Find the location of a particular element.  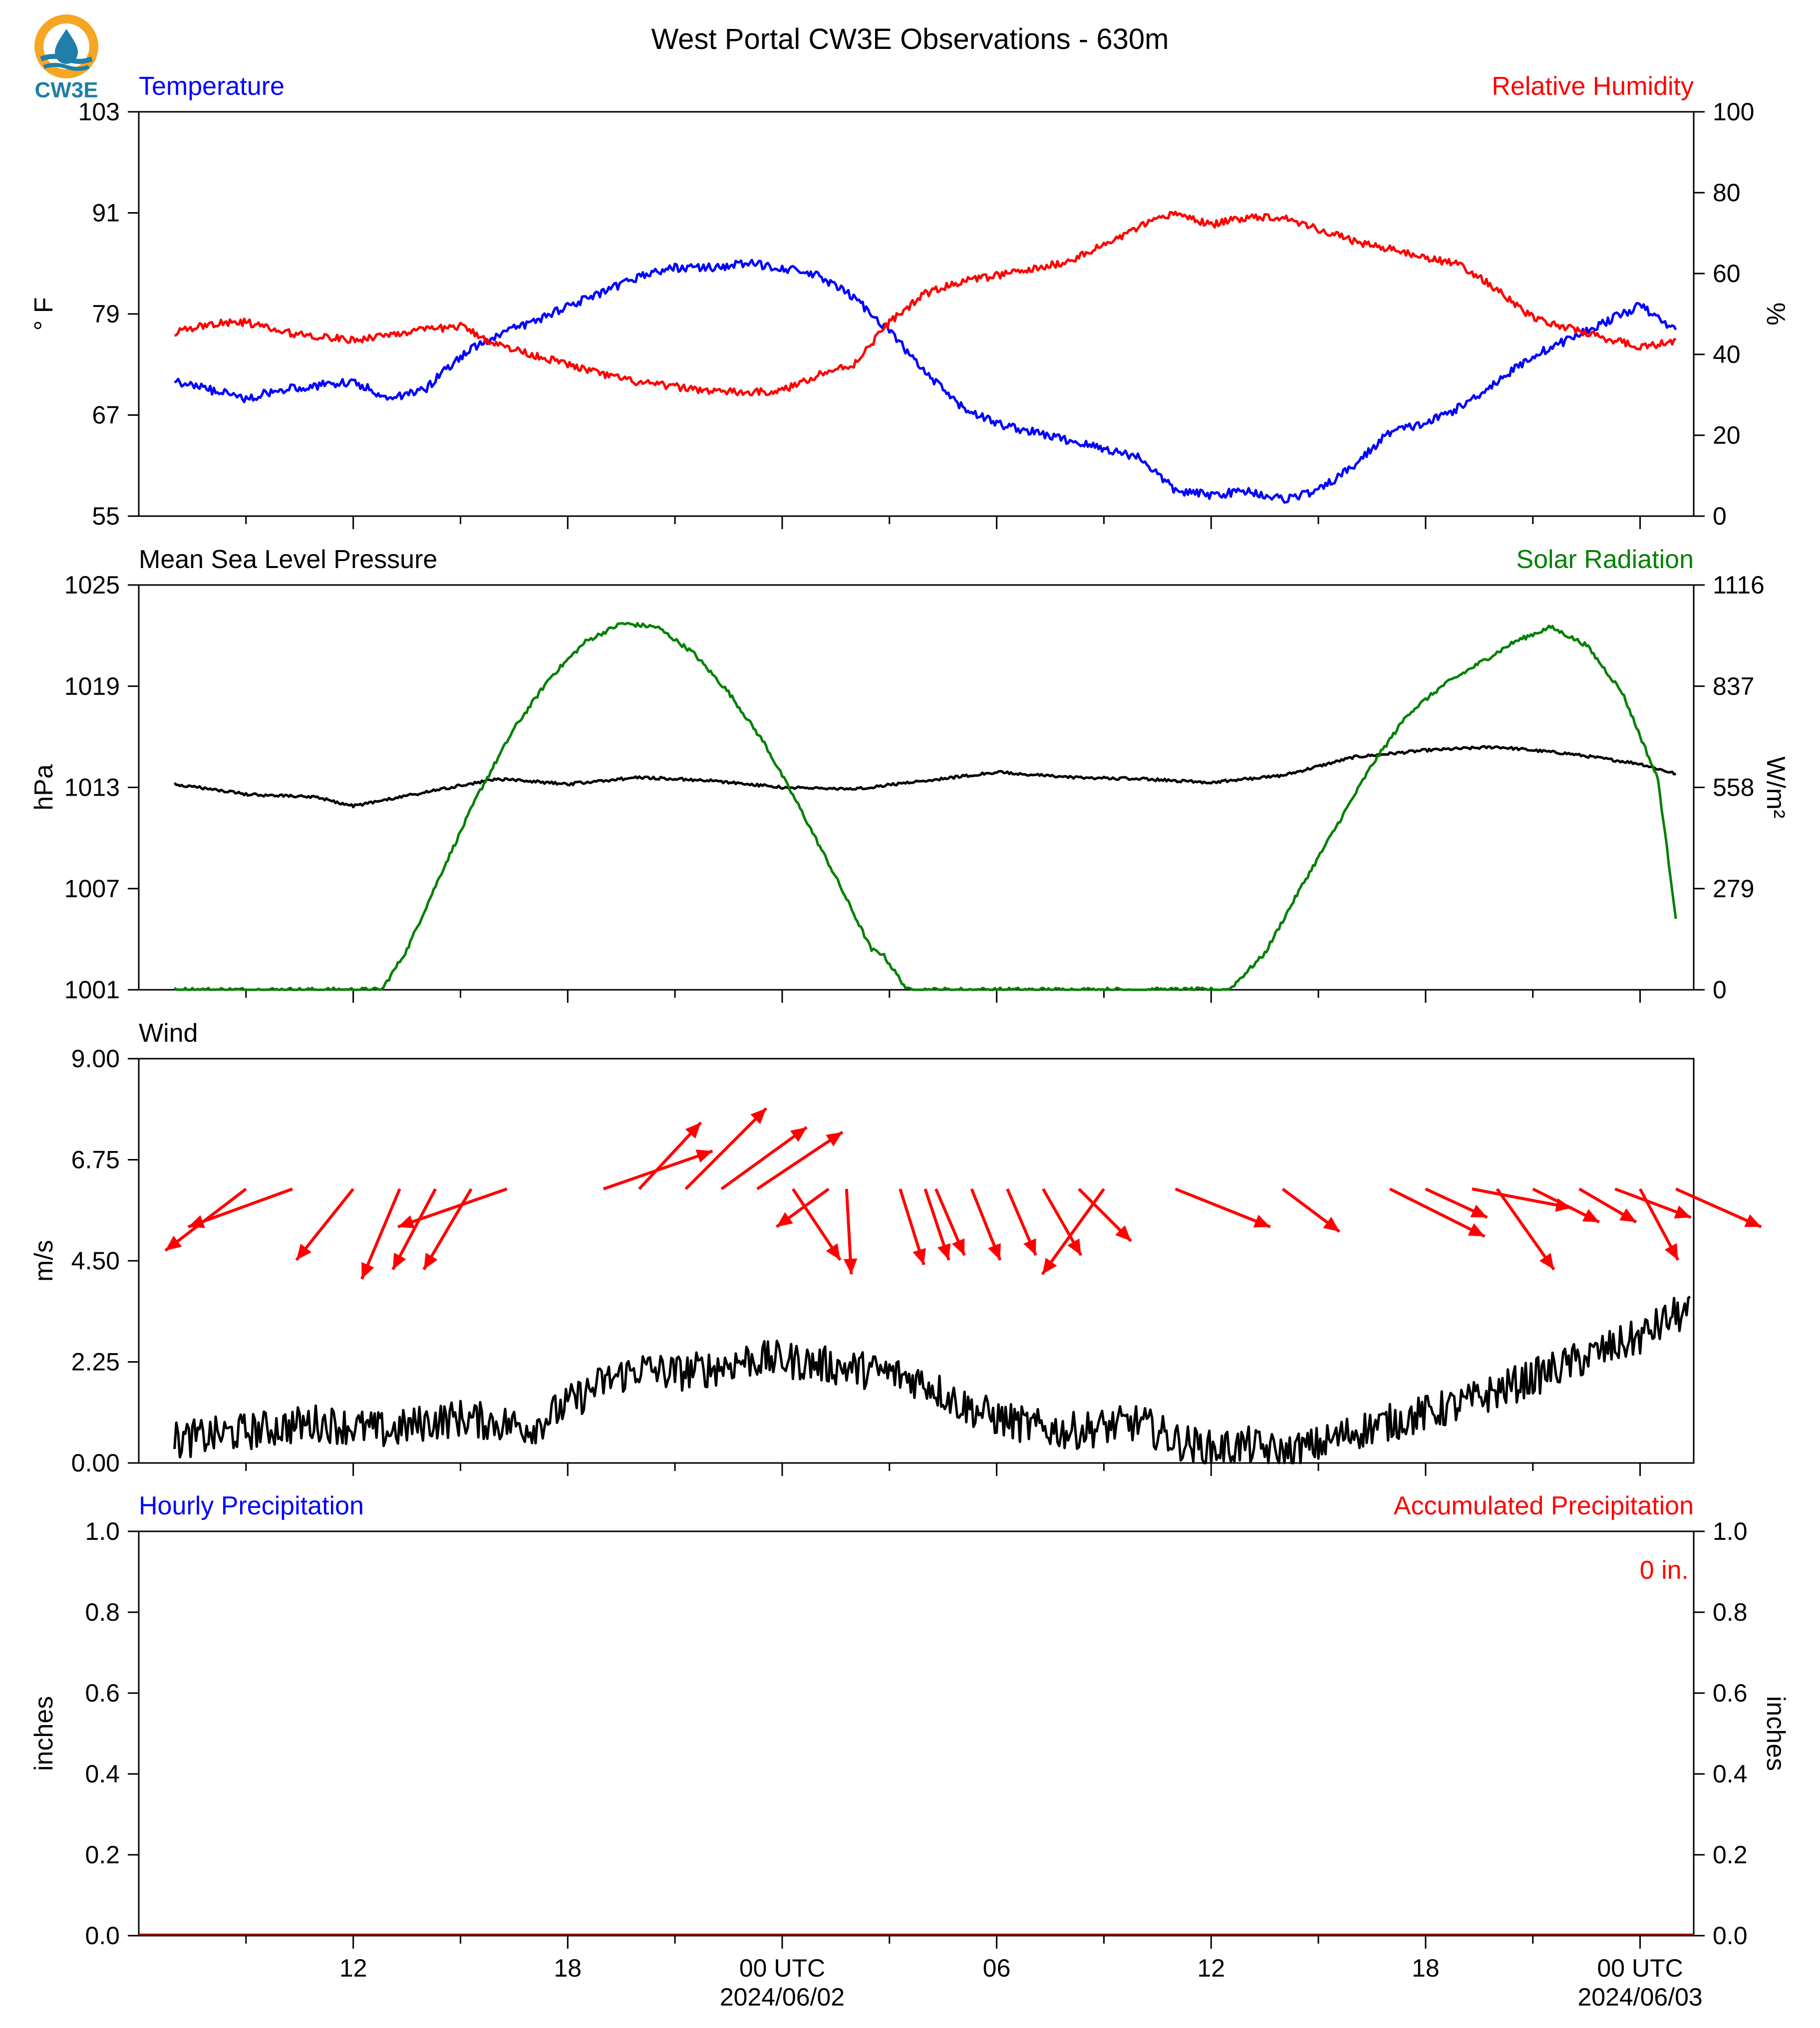

logo-text: CW3E is located at coordinates (66, 90).